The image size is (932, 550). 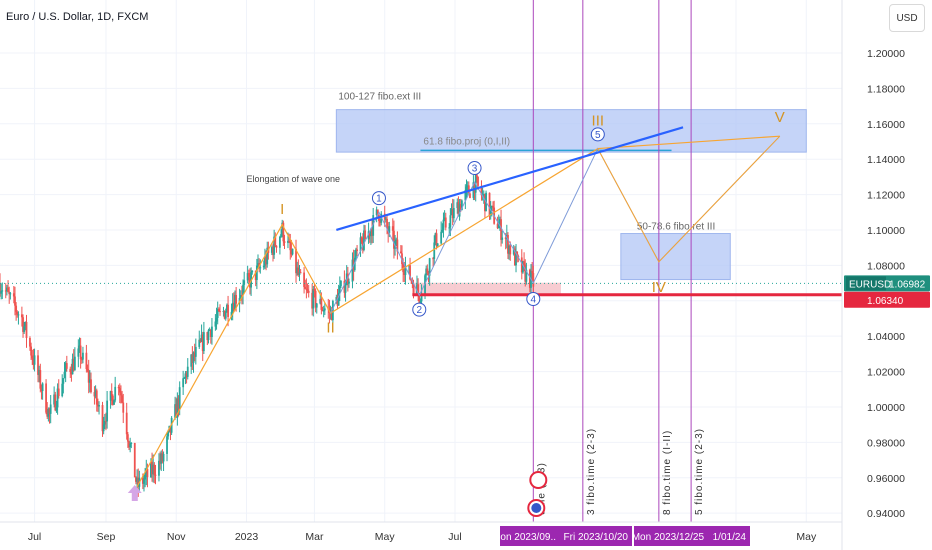 What do you see at coordinates (886, 160) in the screenshot?
I see `price-tick-label: 1.14000` at bounding box center [886, 160].